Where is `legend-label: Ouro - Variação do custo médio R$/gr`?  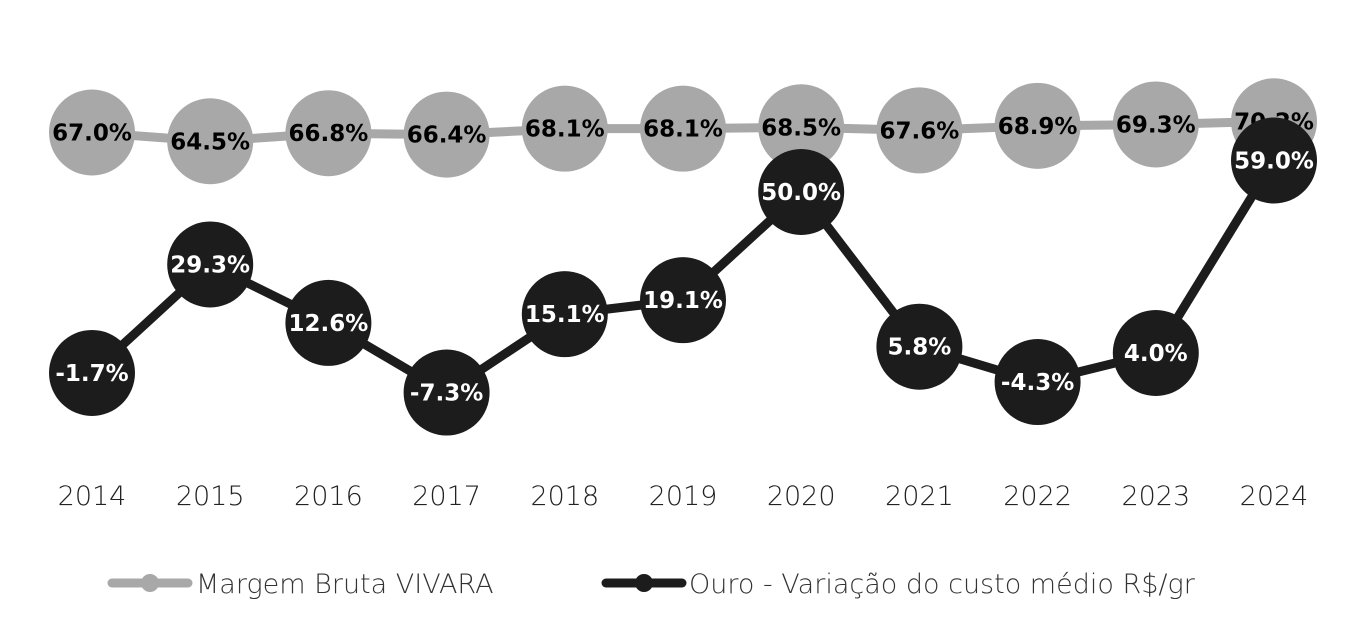
legend-label: Ouro - Variação do custo médio R$/gr is located at coordinates (942, 584).